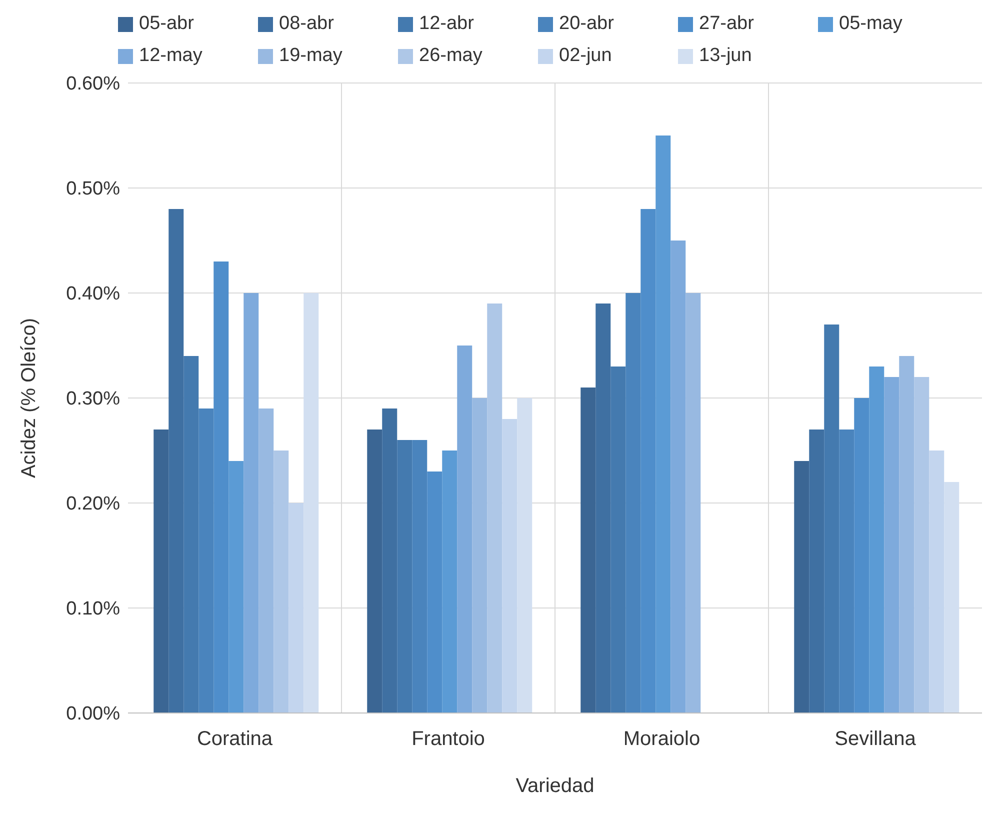 The height and width of the screenshot is (823, 996). What do you see at coordinates (870, 24) in the screenshot?
I see `legend-label: 05-may` at bounding box center [870, 24].